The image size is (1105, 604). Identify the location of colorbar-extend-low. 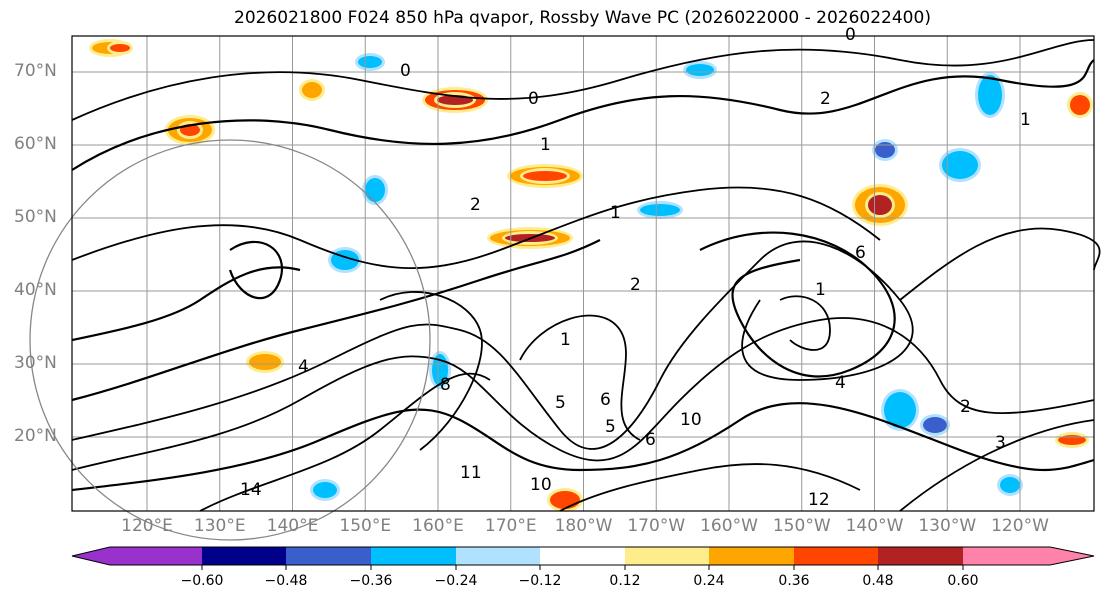
(137, 556).